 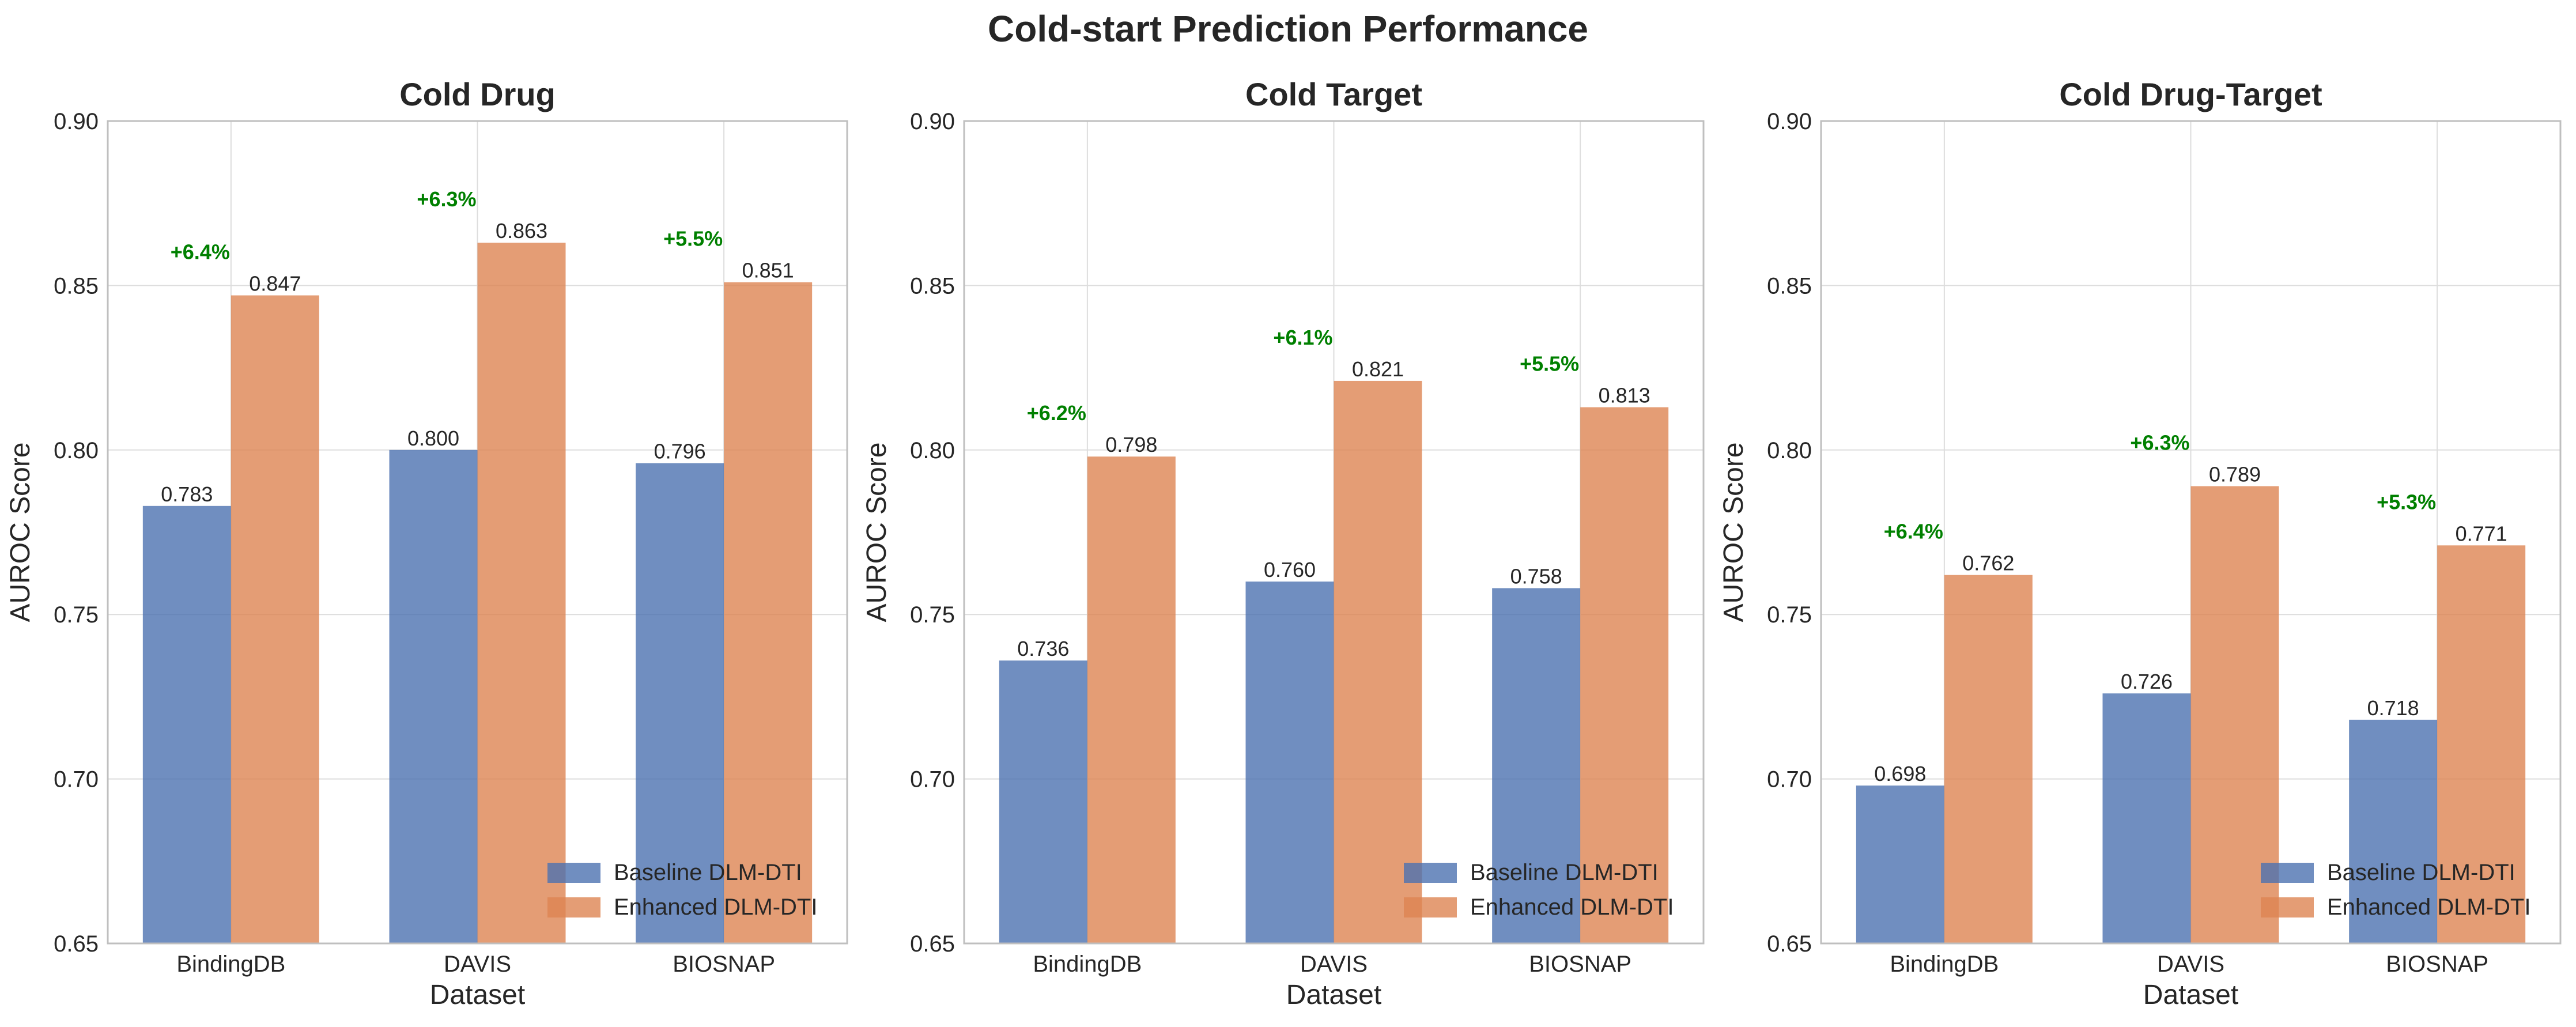 I want to click on panel-title: Cold Drug-Target, so click(x=2190, y=94).